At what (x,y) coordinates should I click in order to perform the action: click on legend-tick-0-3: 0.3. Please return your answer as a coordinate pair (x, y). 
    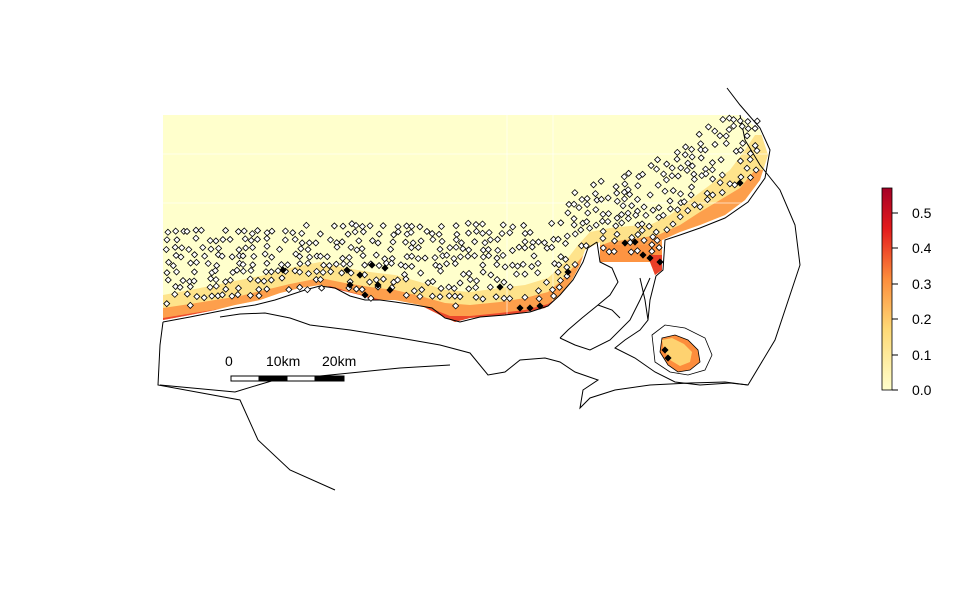
    Looking at the image, I should click on (922, 284).